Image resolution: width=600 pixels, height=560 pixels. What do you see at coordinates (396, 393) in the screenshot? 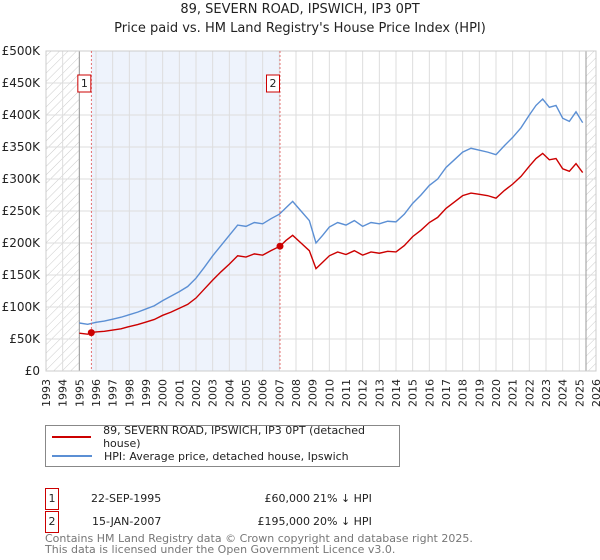
I see `x-tick-label: 2014` at bounding box center [396, 393].